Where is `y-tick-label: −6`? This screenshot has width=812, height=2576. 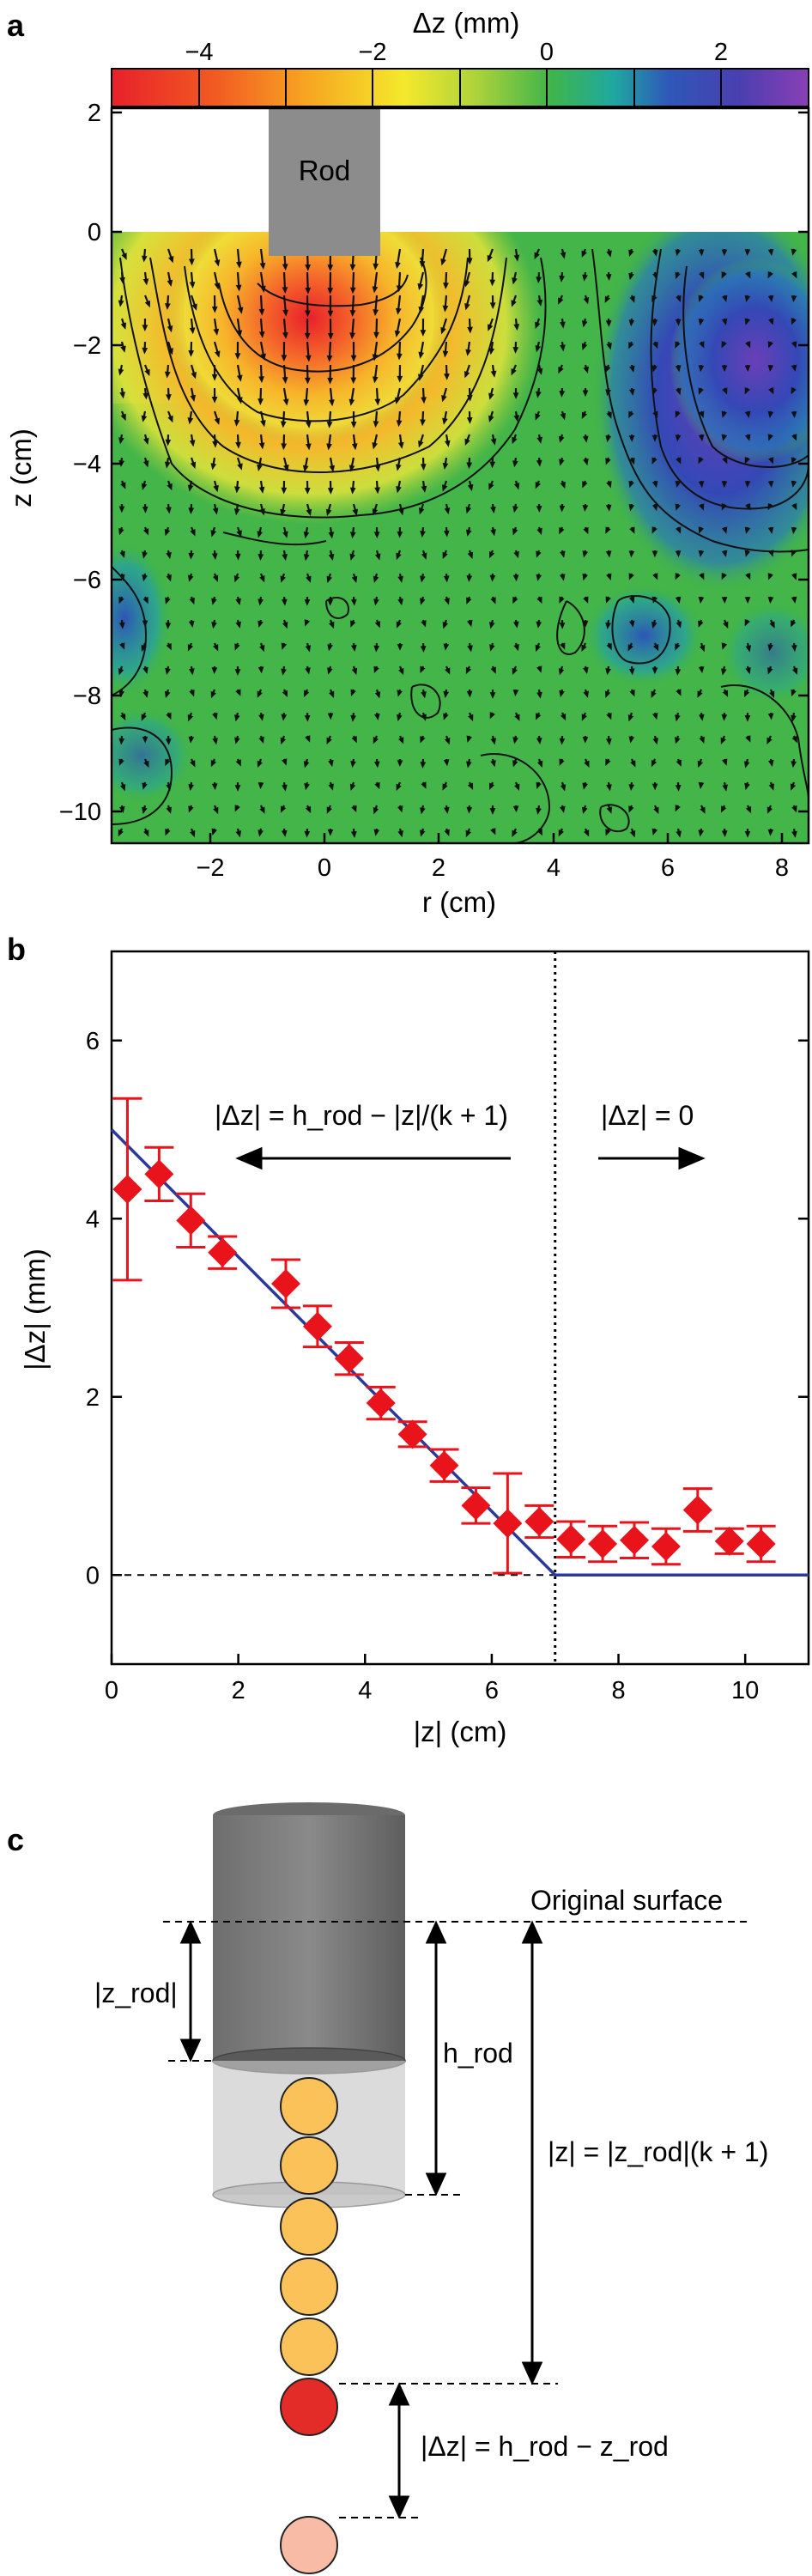 y-tick-label: −6 is located at coordinates (87, 580).